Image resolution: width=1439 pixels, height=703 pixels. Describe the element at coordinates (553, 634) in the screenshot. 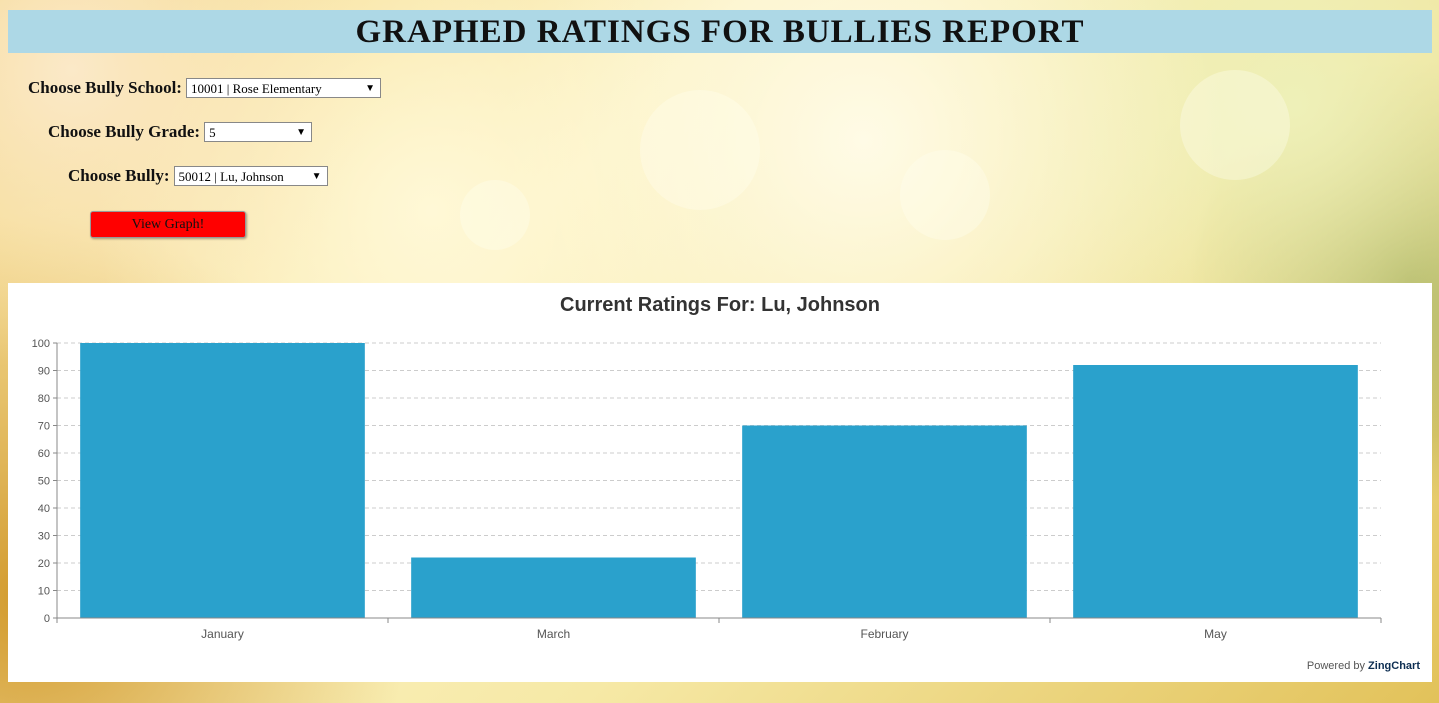

I see `x-tick-label: March` at that location.